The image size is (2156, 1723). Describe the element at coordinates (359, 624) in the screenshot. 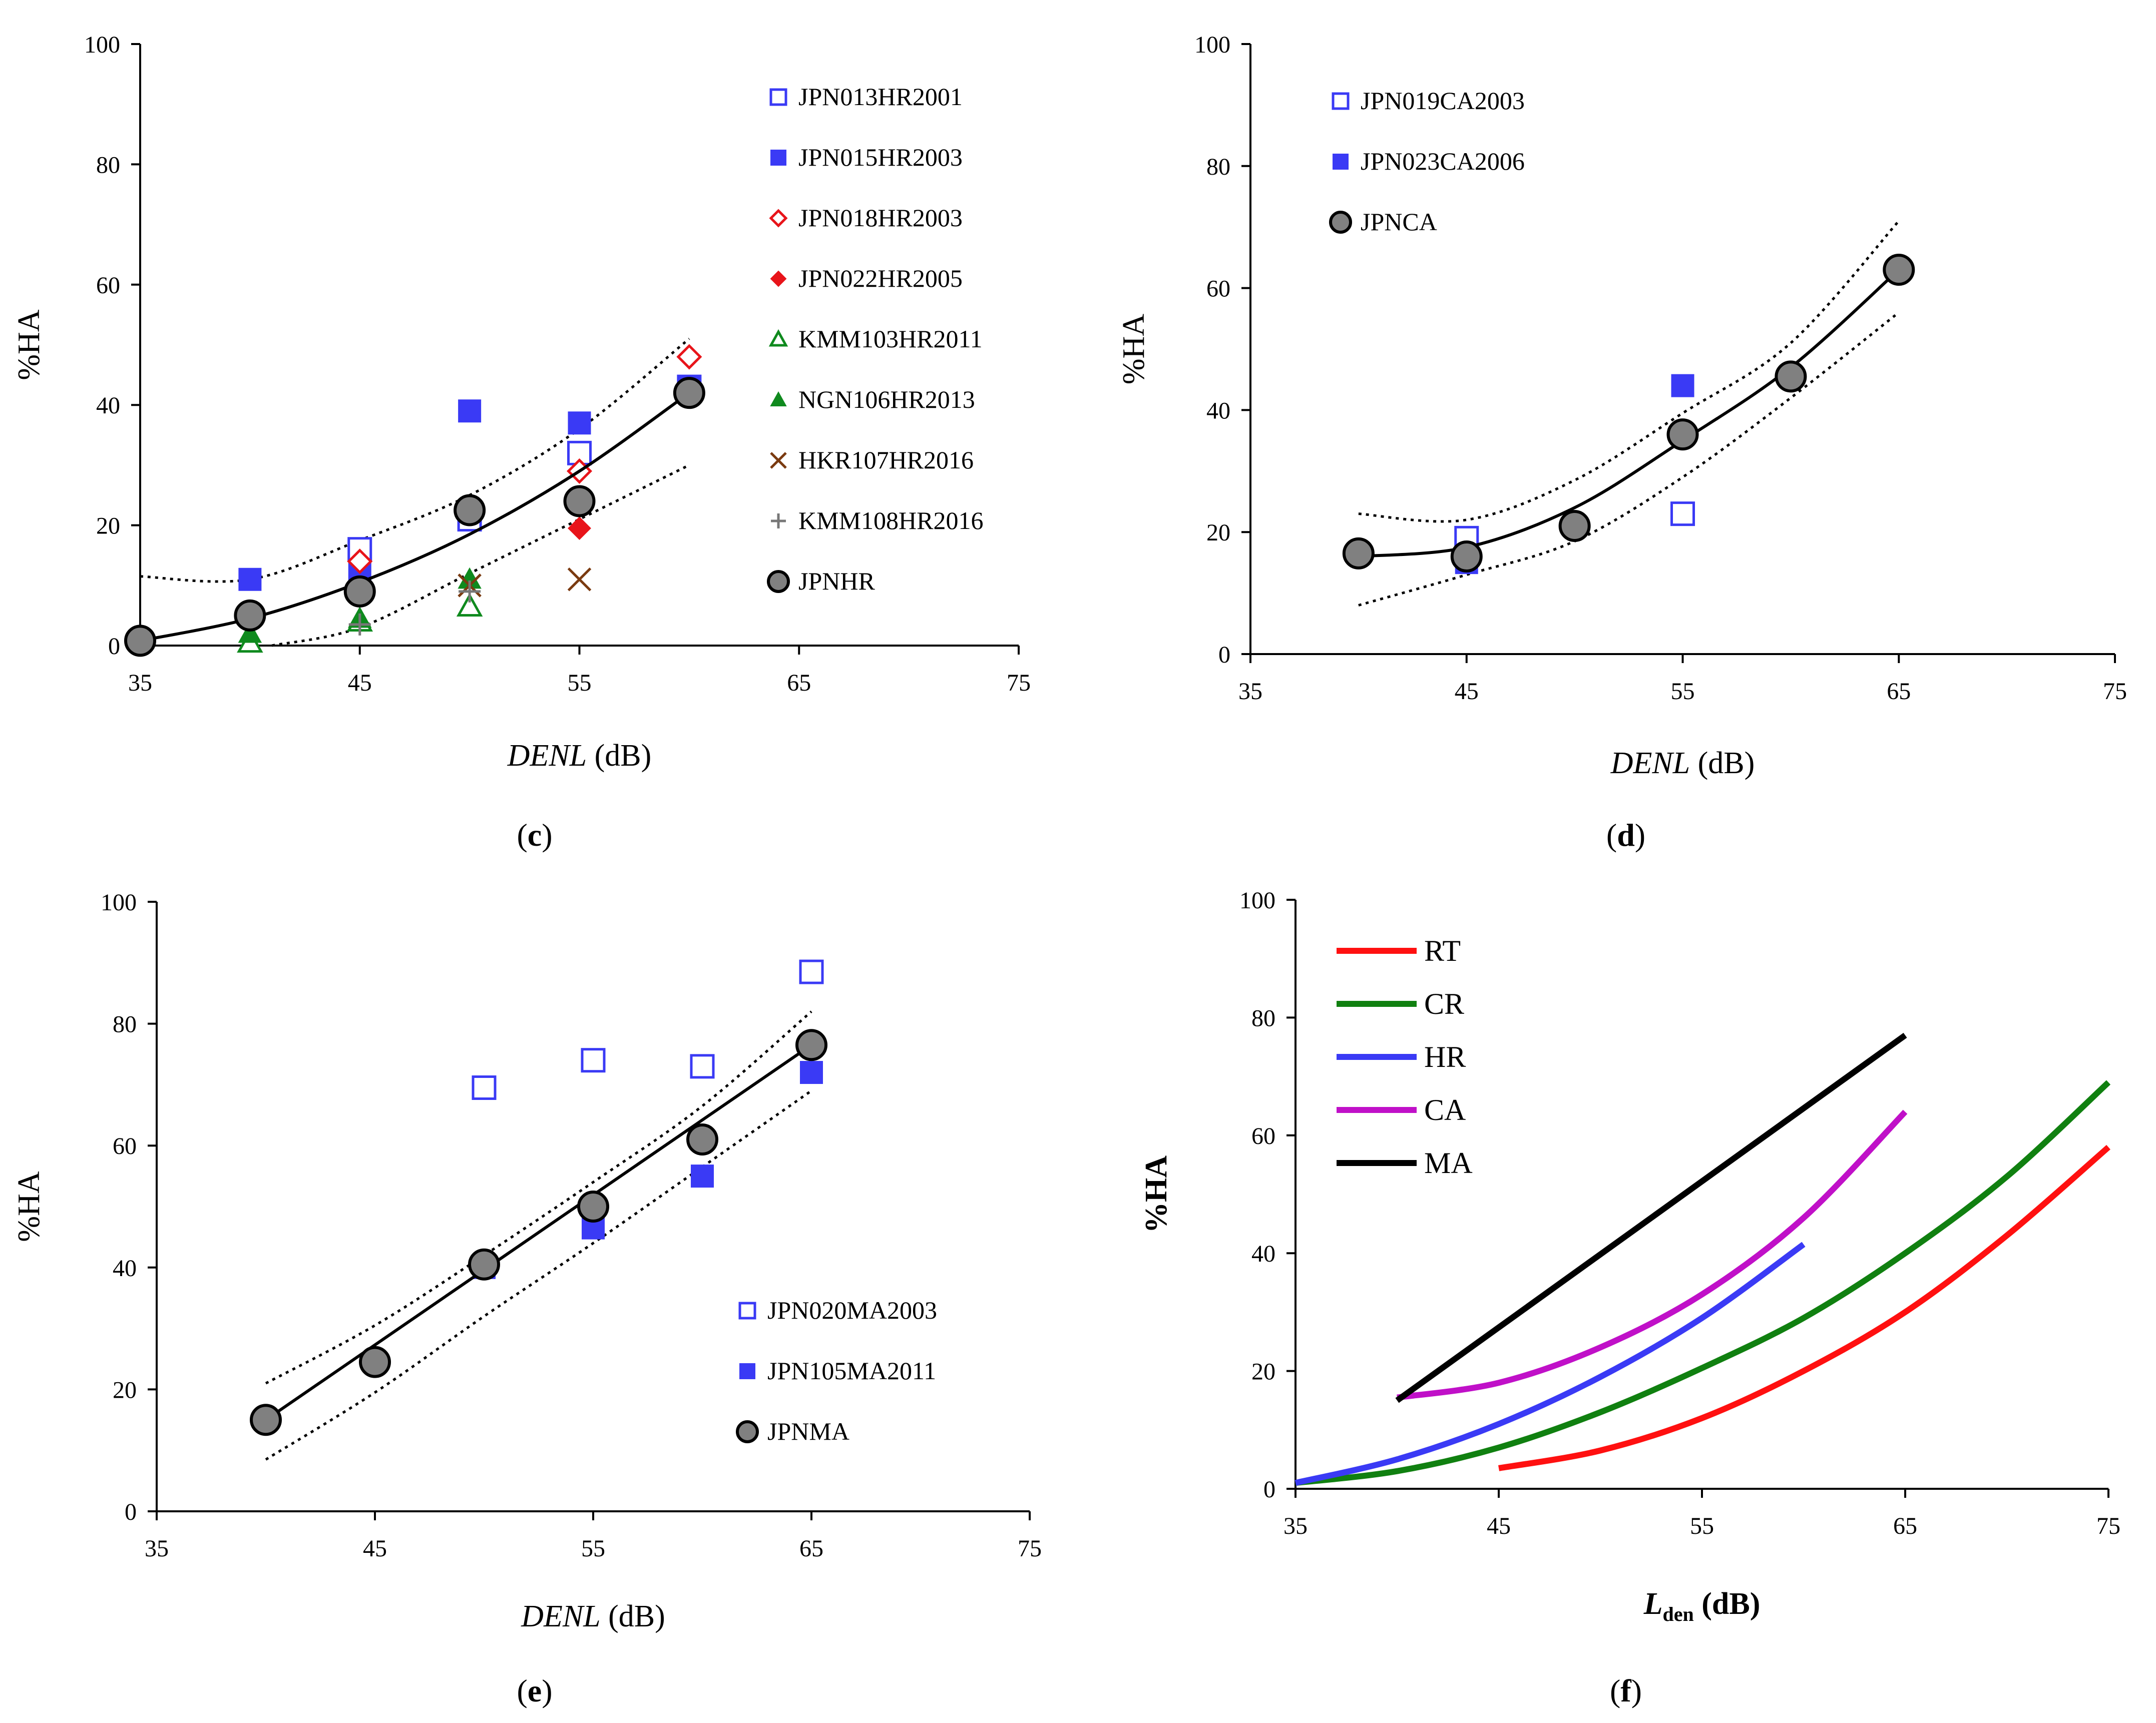

I see `data-point-KMM108HR2016` at that location.